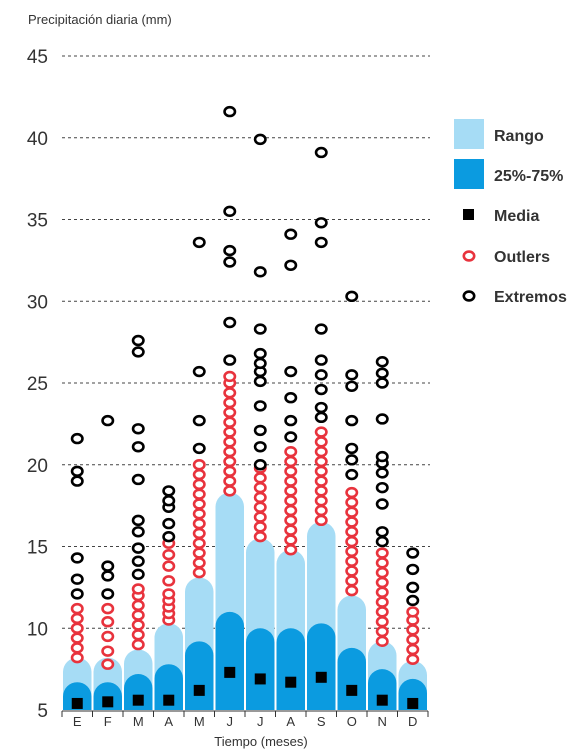 This screenshot has width=578, height=749. Describe the element at coordinates (42, 711) in the screenshot. I see `y-tick-label: 5` at that location.